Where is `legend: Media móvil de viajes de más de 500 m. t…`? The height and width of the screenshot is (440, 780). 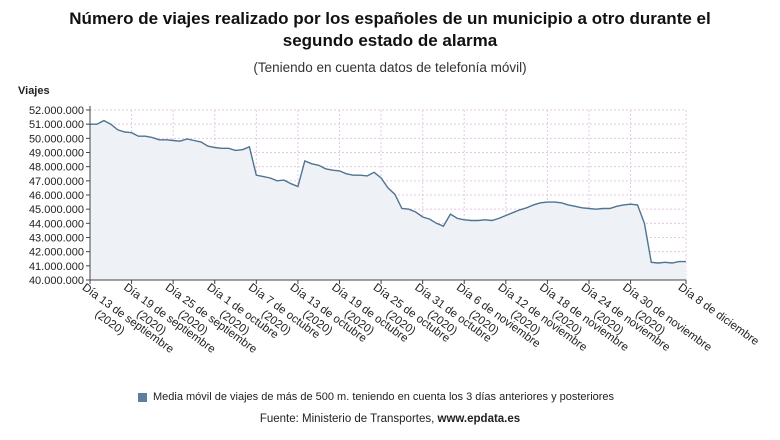
legend: Media móvil de viajes de más de 500 m. t… is located at coordinates (376, 397).